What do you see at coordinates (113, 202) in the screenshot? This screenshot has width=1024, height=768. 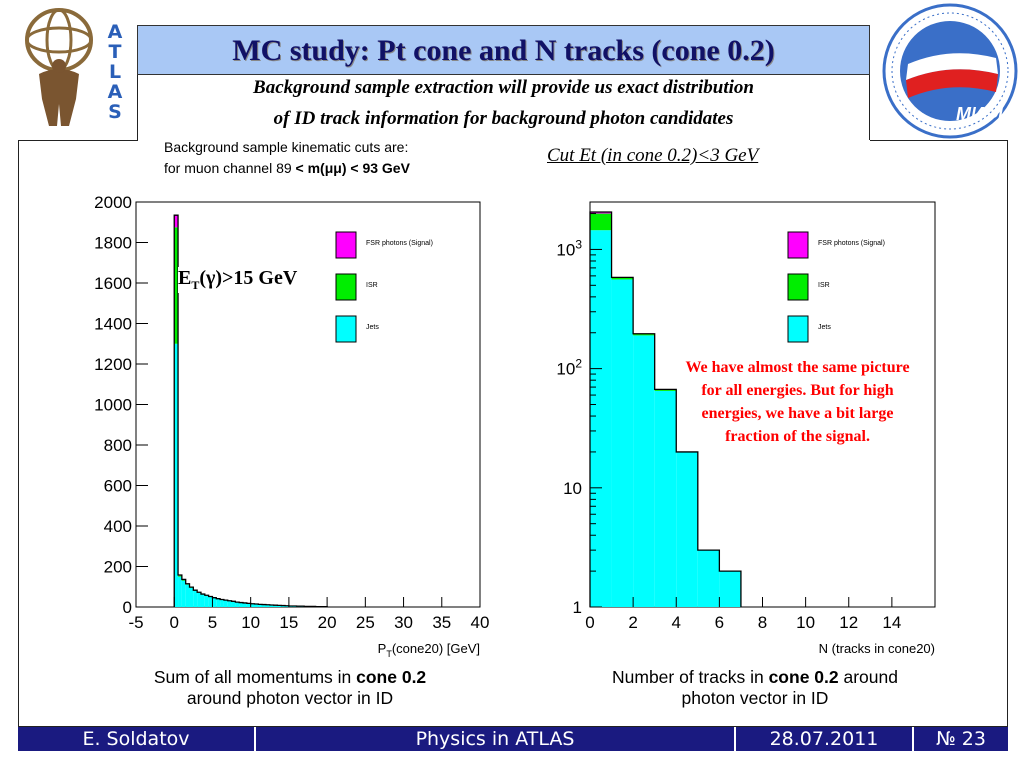 I see `y-tick-label: 2000` at bounding box center [113, 202].